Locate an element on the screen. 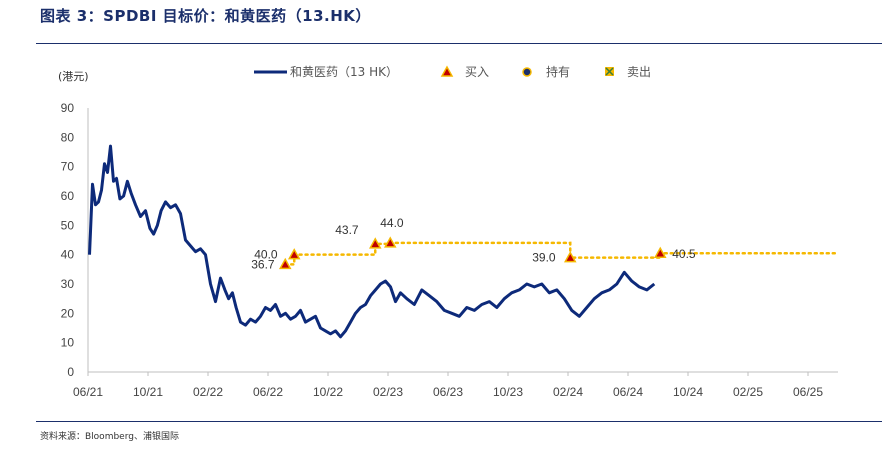  legend-buy-swatch is located at coordinates (447, 71).